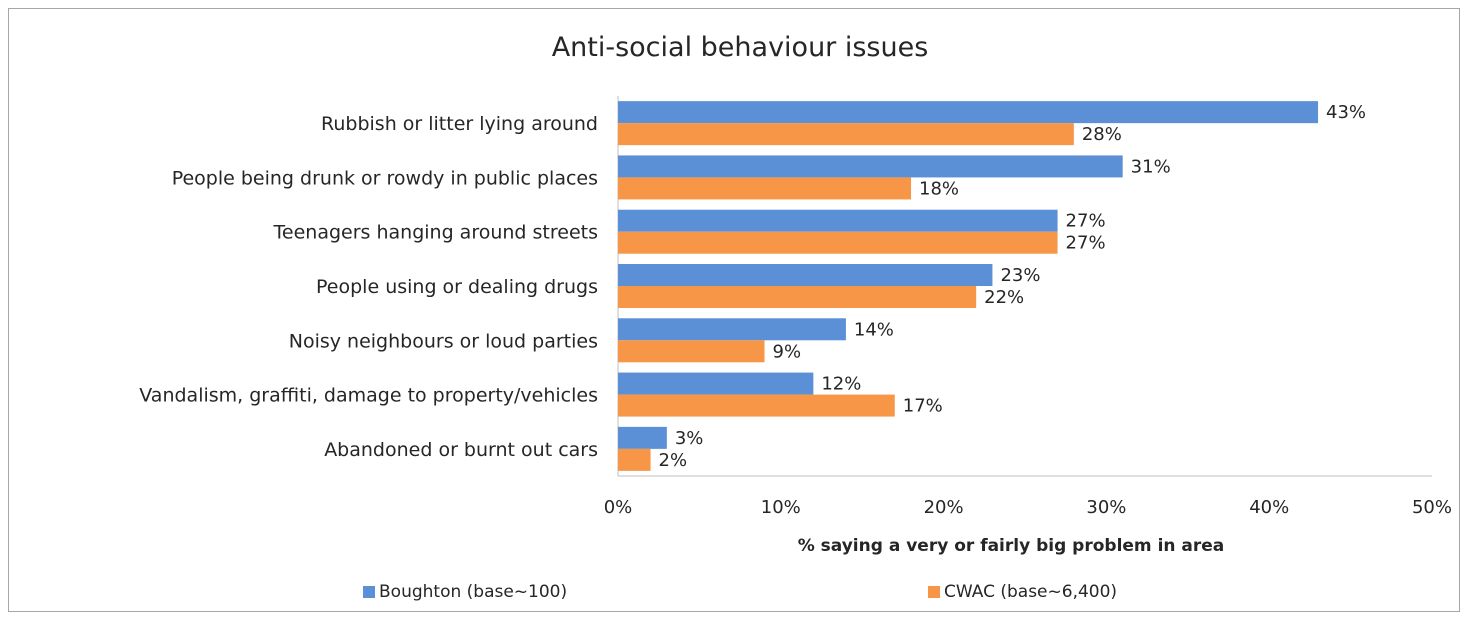 The image size is (1469, 620). I want to click on x-tick-label-0: 0%, so click(618, 507).